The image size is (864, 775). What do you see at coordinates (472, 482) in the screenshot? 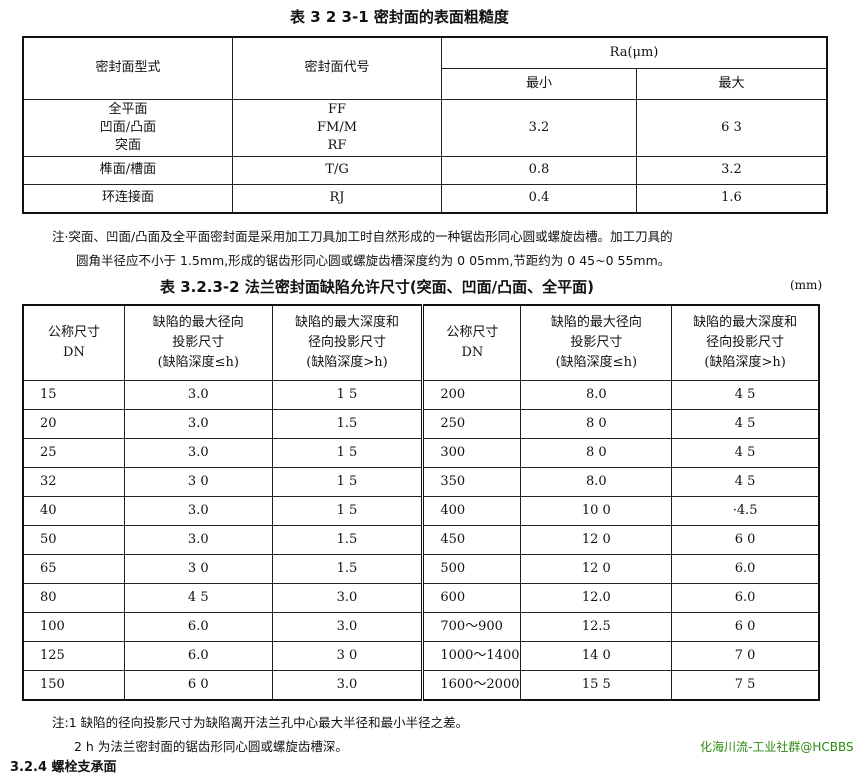
I see `cell: 350` at bounding box center [472, 482].